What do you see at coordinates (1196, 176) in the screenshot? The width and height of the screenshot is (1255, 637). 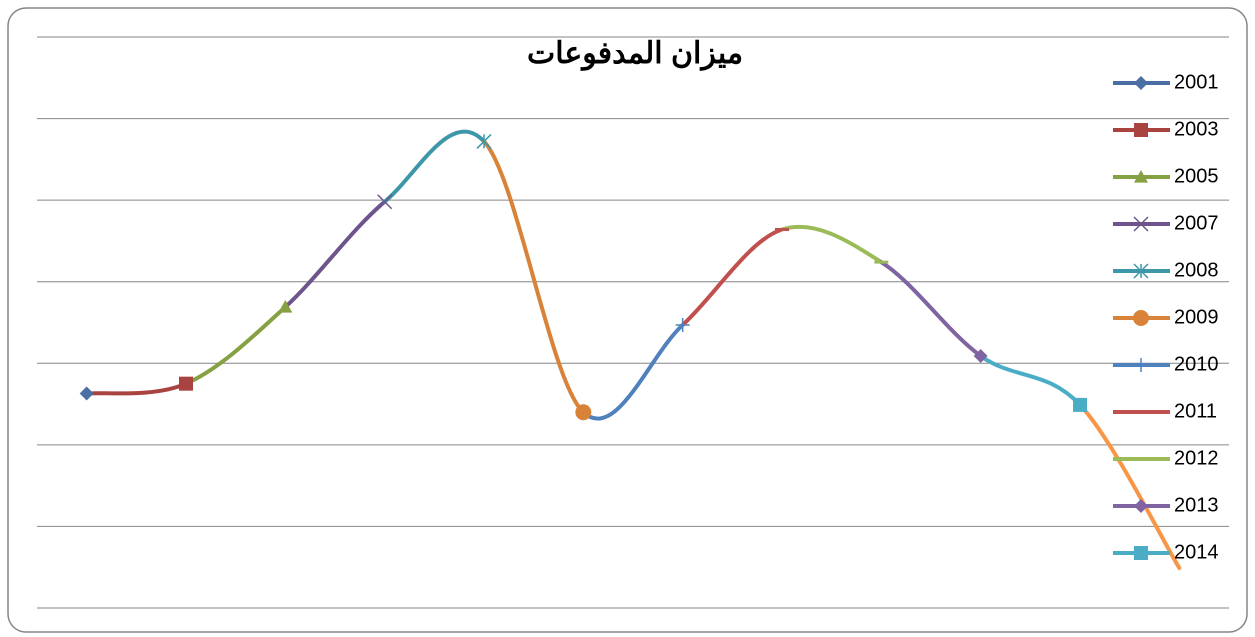 I see `legend-label: 2005` at bounding box center [1196, 176].